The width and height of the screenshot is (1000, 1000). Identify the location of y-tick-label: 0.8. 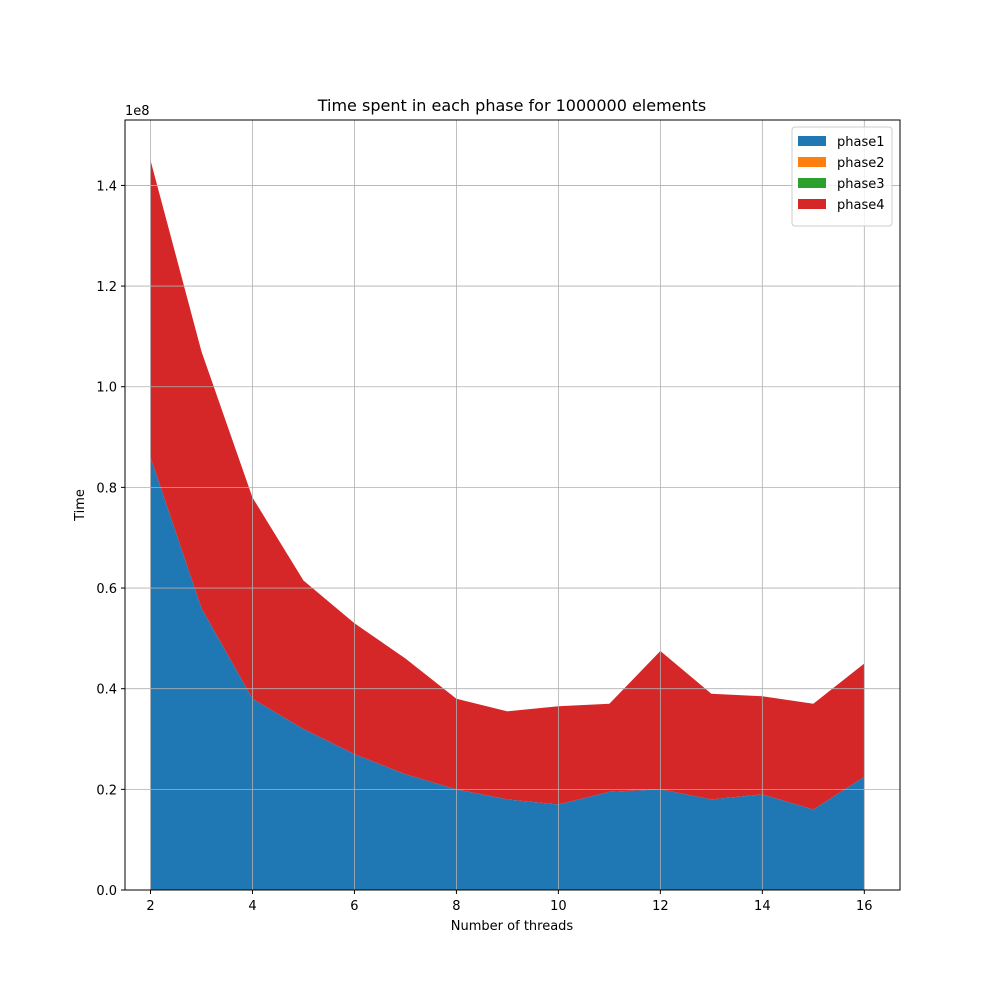
(106, 488).